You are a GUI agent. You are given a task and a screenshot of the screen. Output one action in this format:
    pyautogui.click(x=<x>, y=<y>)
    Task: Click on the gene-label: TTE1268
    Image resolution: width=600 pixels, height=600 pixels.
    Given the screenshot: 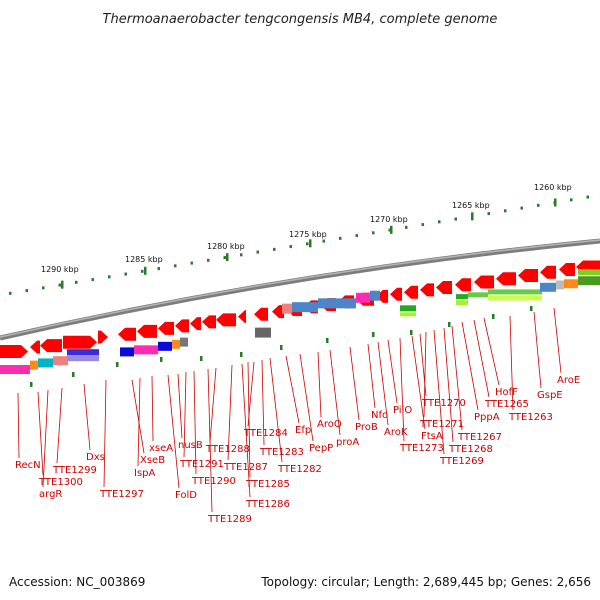 What is the action you would take?
    pyautogui.click(x=470, y=449)
    